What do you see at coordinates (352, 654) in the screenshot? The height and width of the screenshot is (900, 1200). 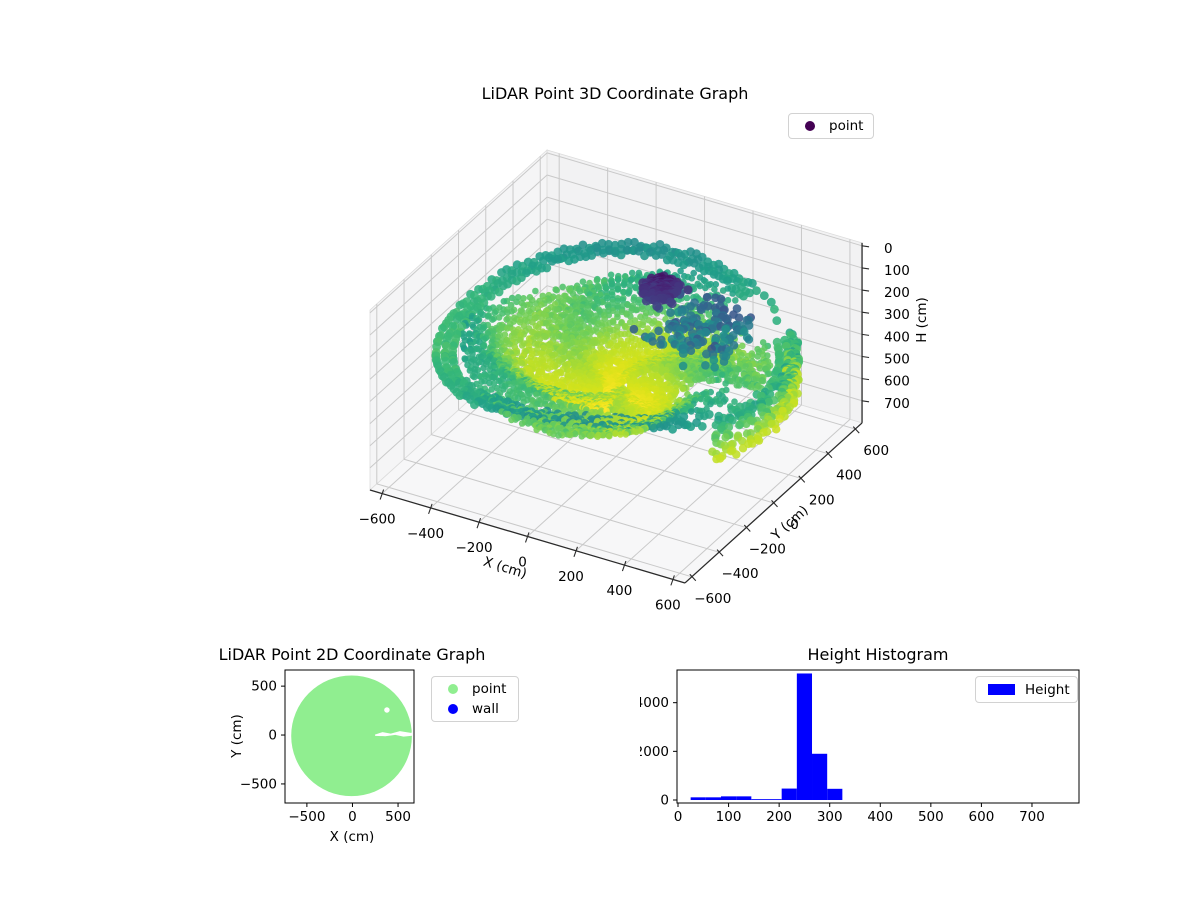 I see `plot2d-title: LiDAR Point 2D Coordinate Graph` at bounding box center [352, 654].